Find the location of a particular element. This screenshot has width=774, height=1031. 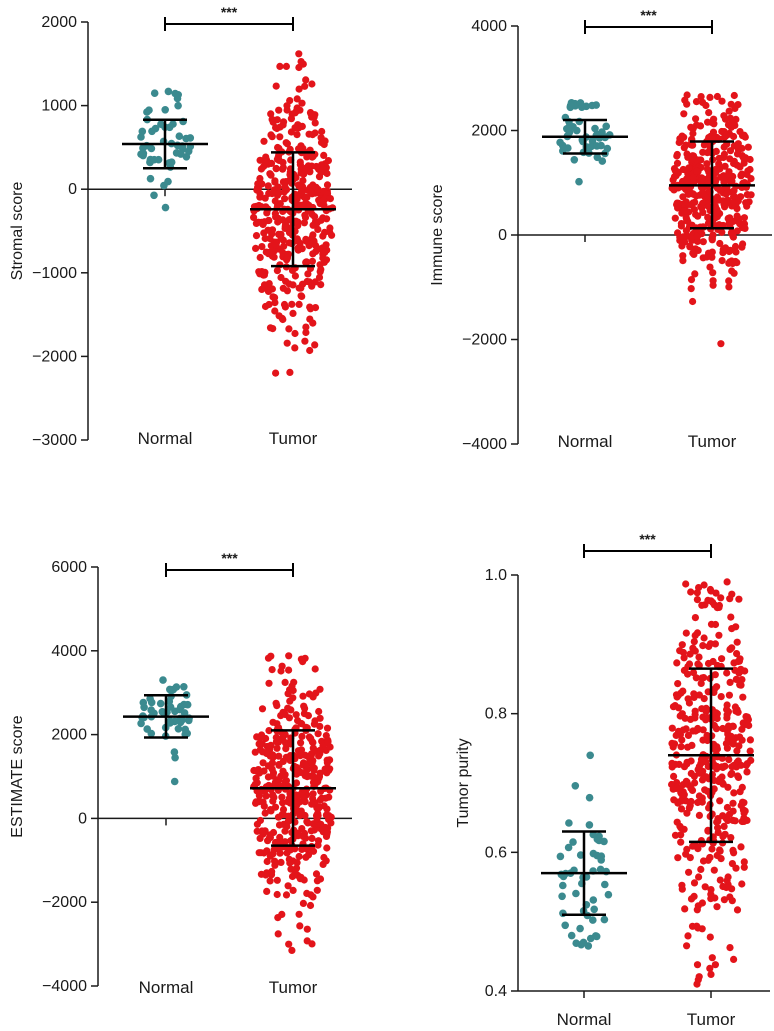

significance-label: *** is located at coordinates (647, 539).